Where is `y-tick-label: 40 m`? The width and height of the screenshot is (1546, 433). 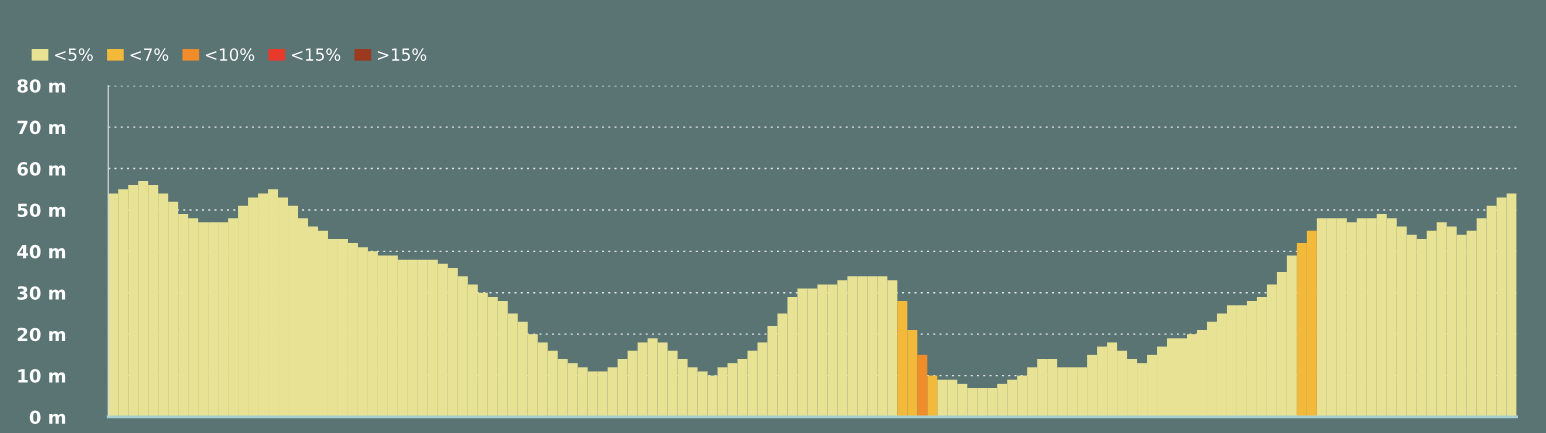
y-tick-label: 40 m is located at coordinates (41, 251).